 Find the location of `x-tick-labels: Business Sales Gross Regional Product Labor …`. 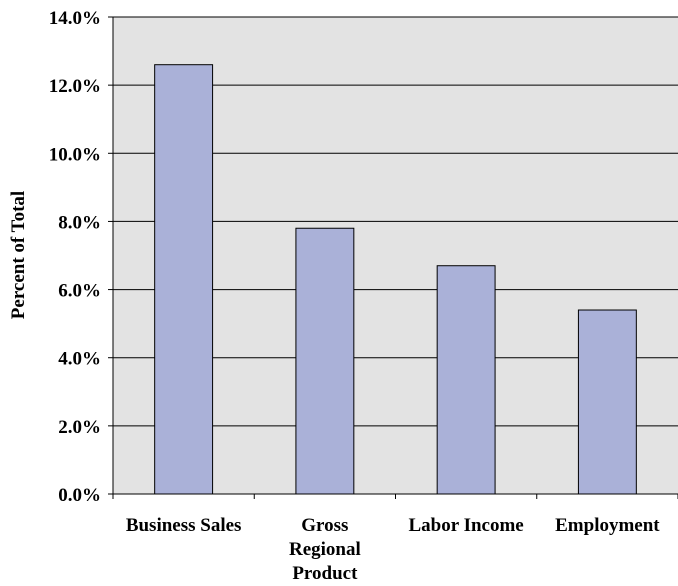

x-tick-labels: Business Sales Gross Regional Product Labor … is located at coordinates (393, 549).